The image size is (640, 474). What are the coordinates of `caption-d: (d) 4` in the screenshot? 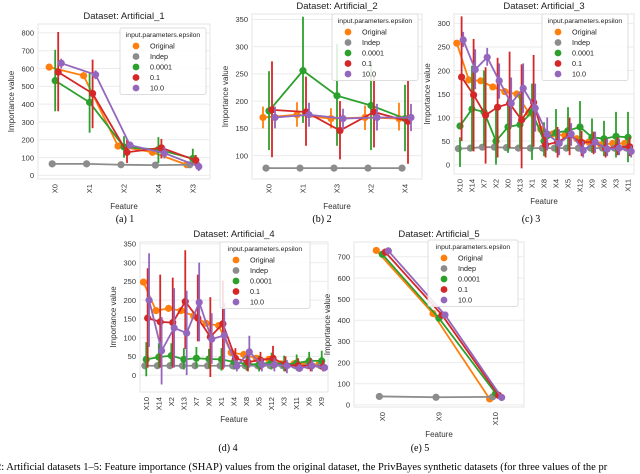 It's located at (228, 448).